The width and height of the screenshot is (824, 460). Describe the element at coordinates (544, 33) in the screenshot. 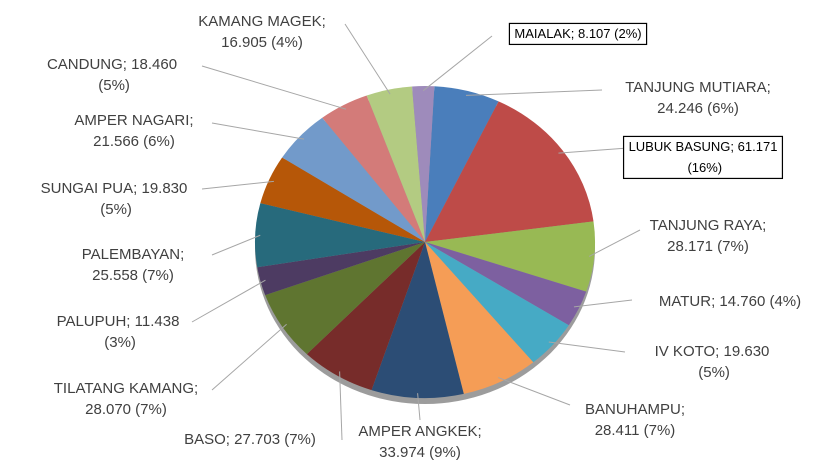

I see `label-part: MAIALAK;` at that location.